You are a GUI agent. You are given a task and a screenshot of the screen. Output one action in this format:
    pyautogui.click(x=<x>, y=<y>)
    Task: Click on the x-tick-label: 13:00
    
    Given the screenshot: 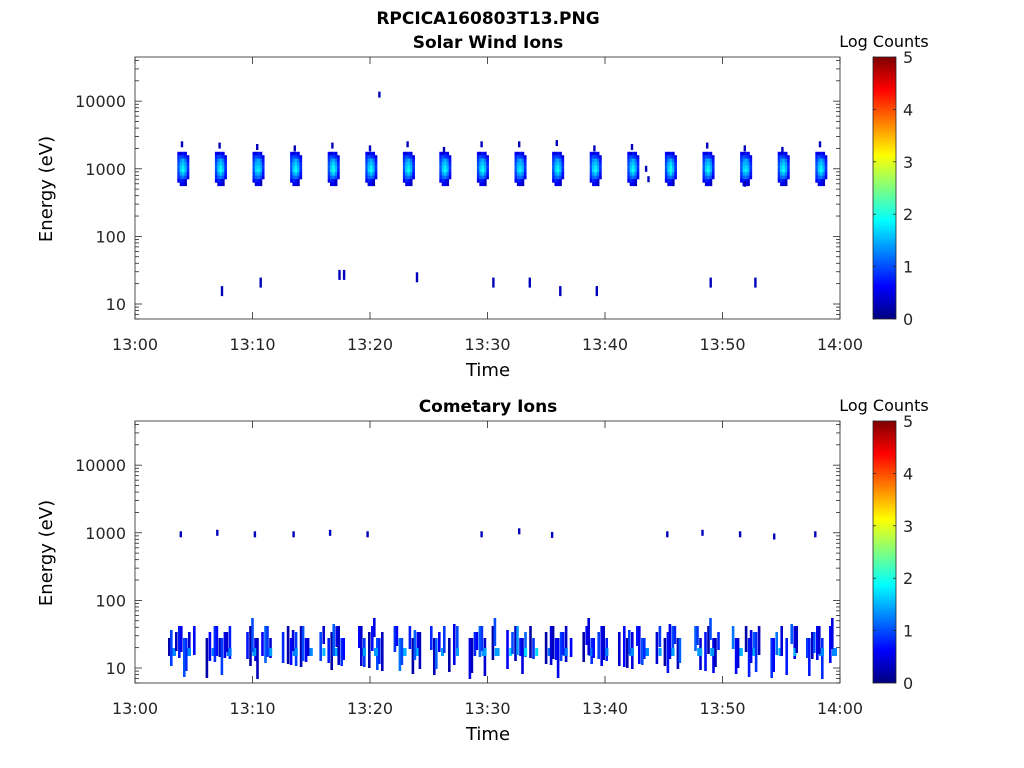 What is the action you would take?
    pyautogui.click(x=135, y=344)
    